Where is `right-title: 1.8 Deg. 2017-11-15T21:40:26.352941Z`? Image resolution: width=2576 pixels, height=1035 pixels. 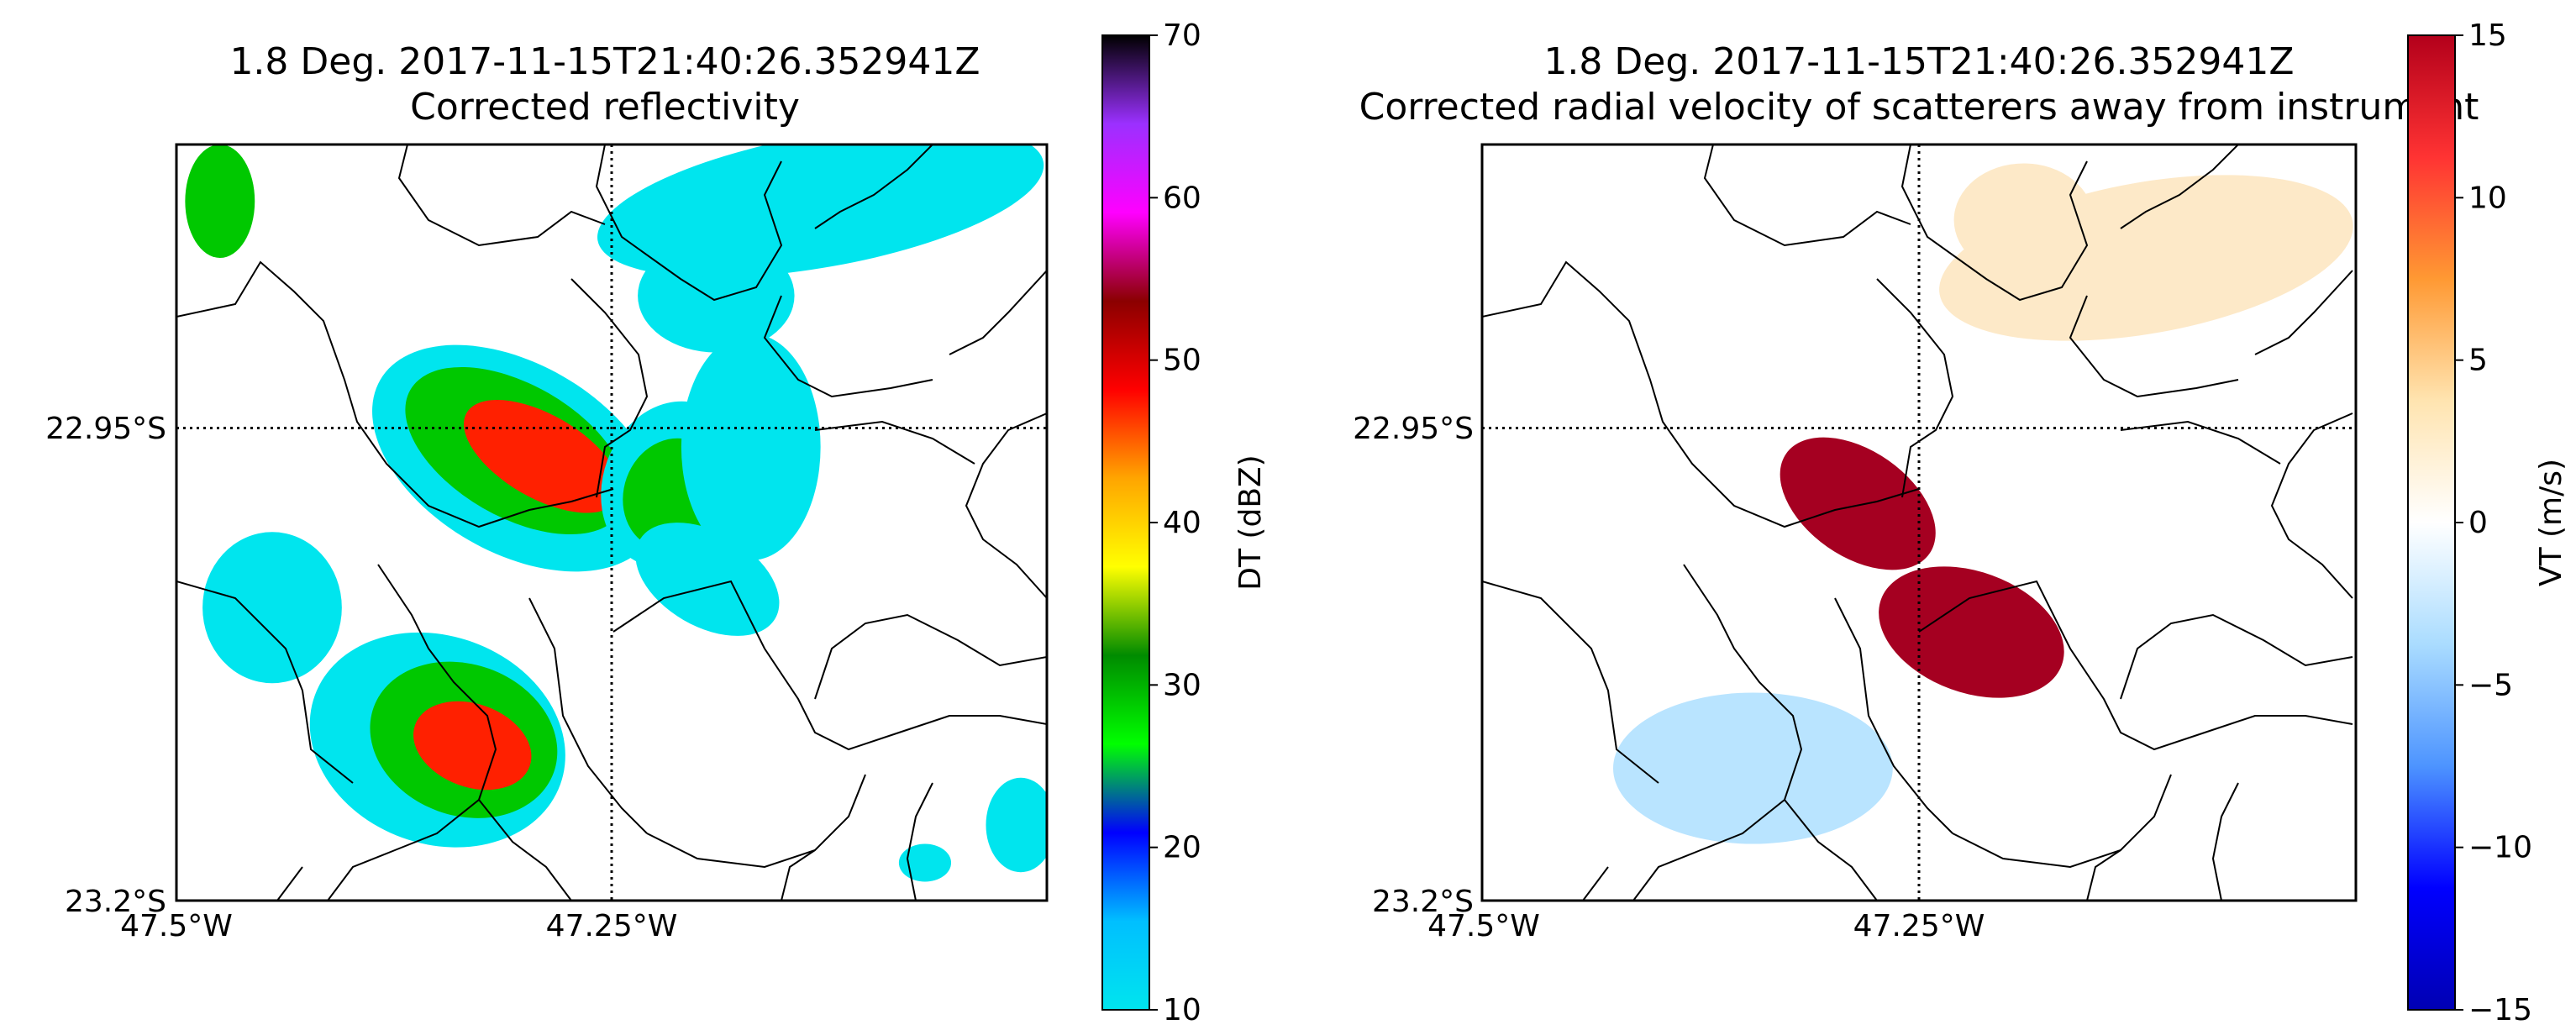
right-title: 1.8 Deg. 2017-11-15T21:40:26.352941Z is located at coordinates (1918, 61).